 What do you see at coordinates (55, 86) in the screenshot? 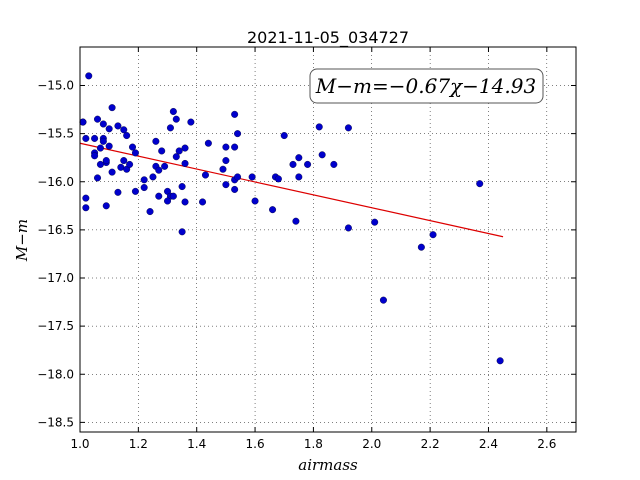
I see `y-tick-label: −15.0` at bounding box center [55, 86].